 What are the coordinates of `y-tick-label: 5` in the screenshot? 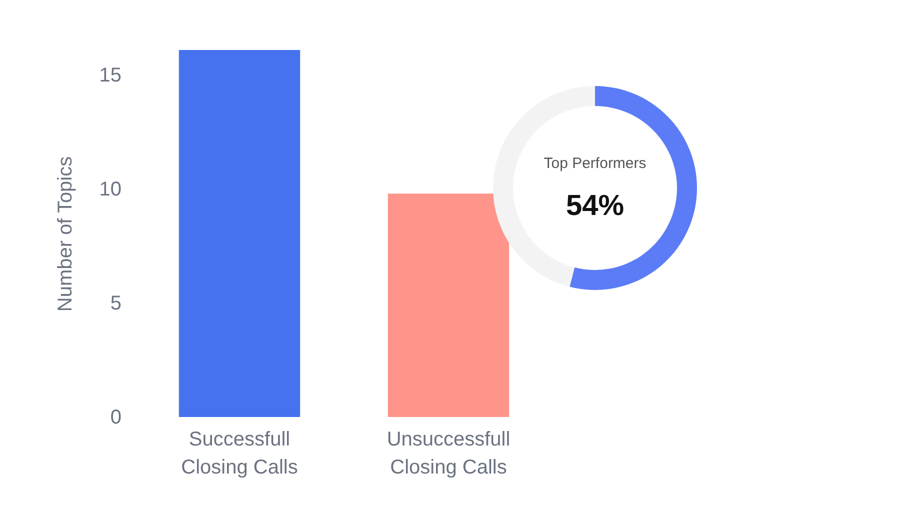 It's located at (116, 303).